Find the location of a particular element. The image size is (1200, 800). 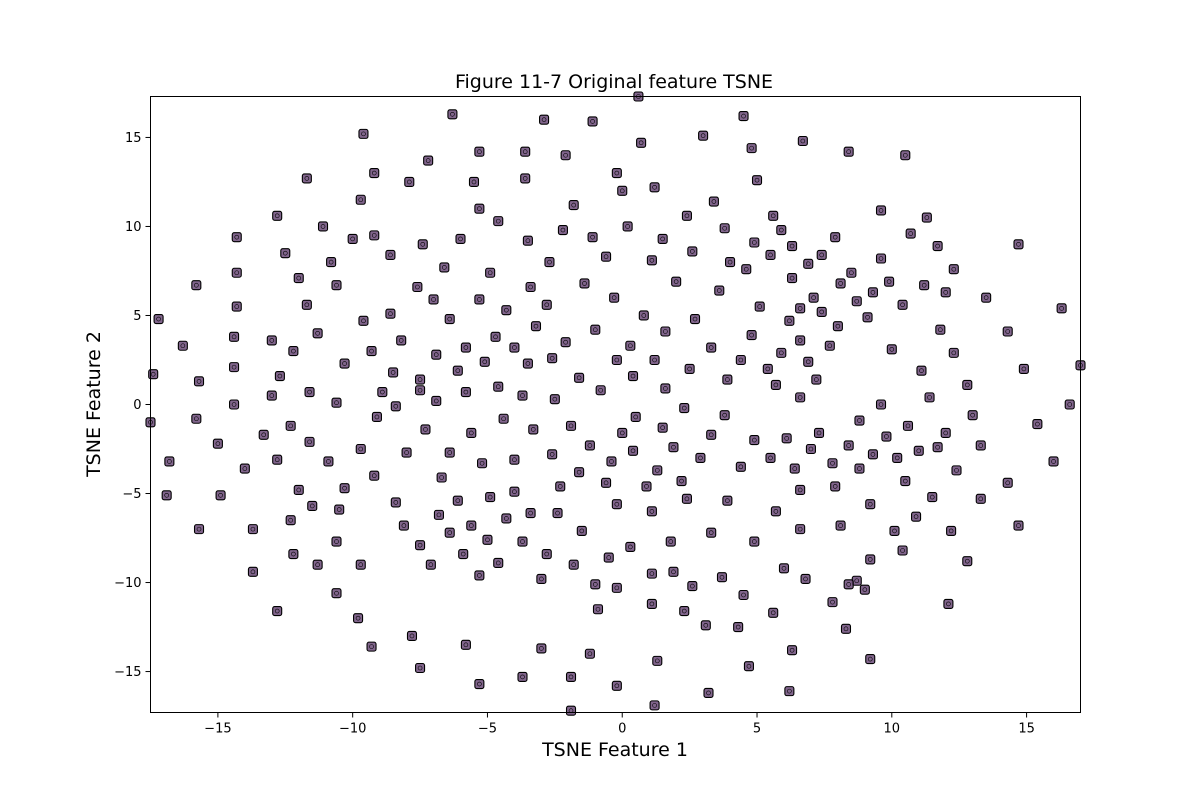

y-tick-label: 10 is located at coordinates (133, 227).